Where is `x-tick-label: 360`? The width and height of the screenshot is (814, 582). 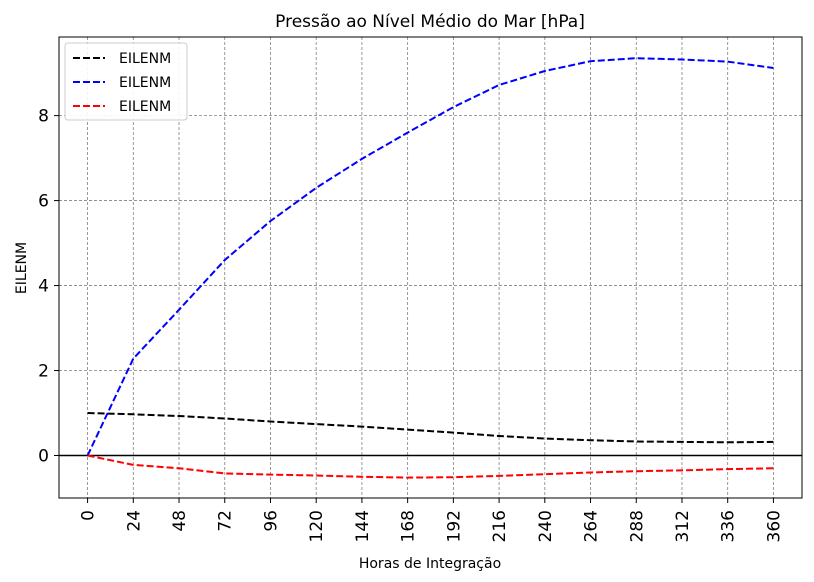
x-tick-label: 360 is located at coordinates (774, 526).